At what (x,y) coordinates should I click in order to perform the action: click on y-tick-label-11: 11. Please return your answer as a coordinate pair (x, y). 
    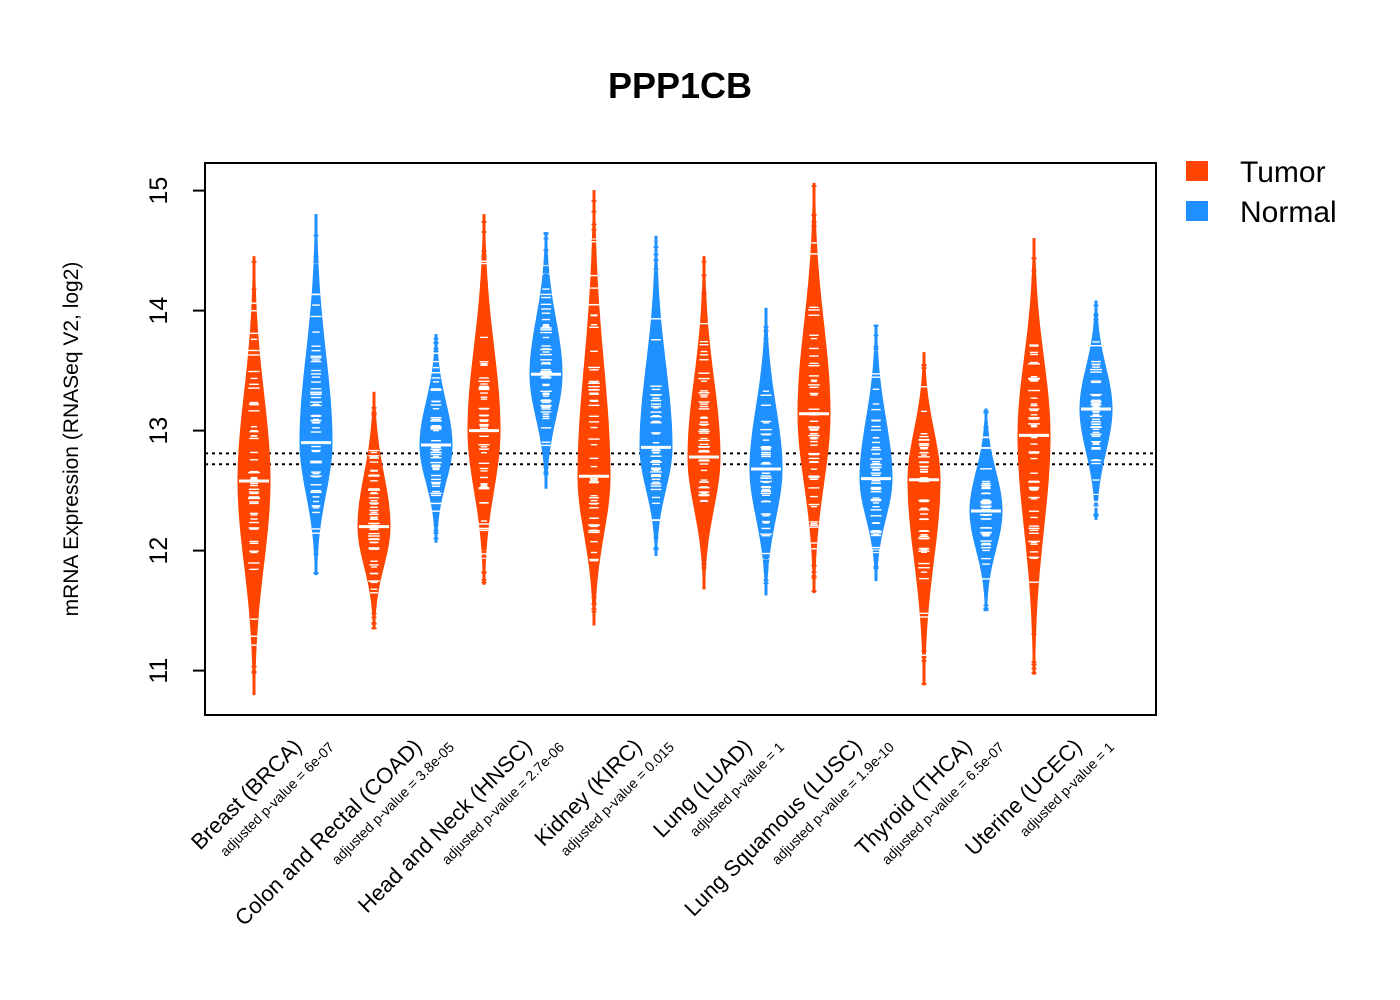
    Looking at the image, I should click on (159, 671).